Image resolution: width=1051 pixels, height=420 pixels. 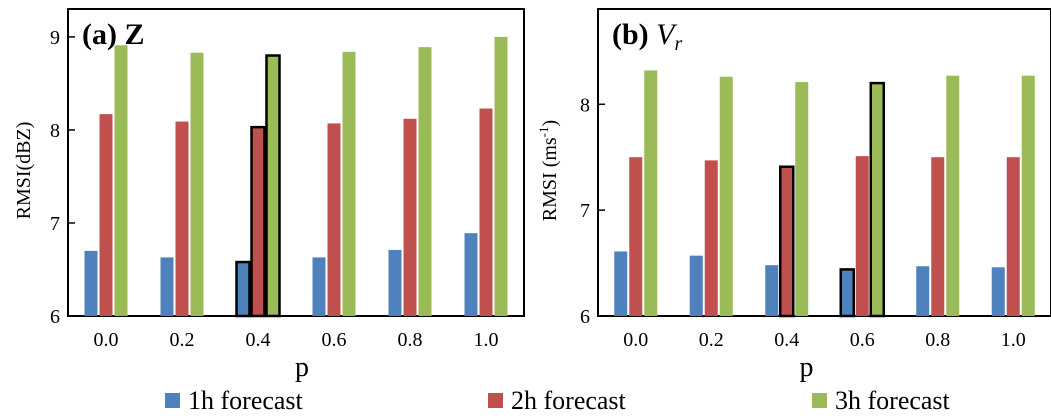 I want to click on y-axis-label: RMSI(dBZ), so click(x=24, y=171).